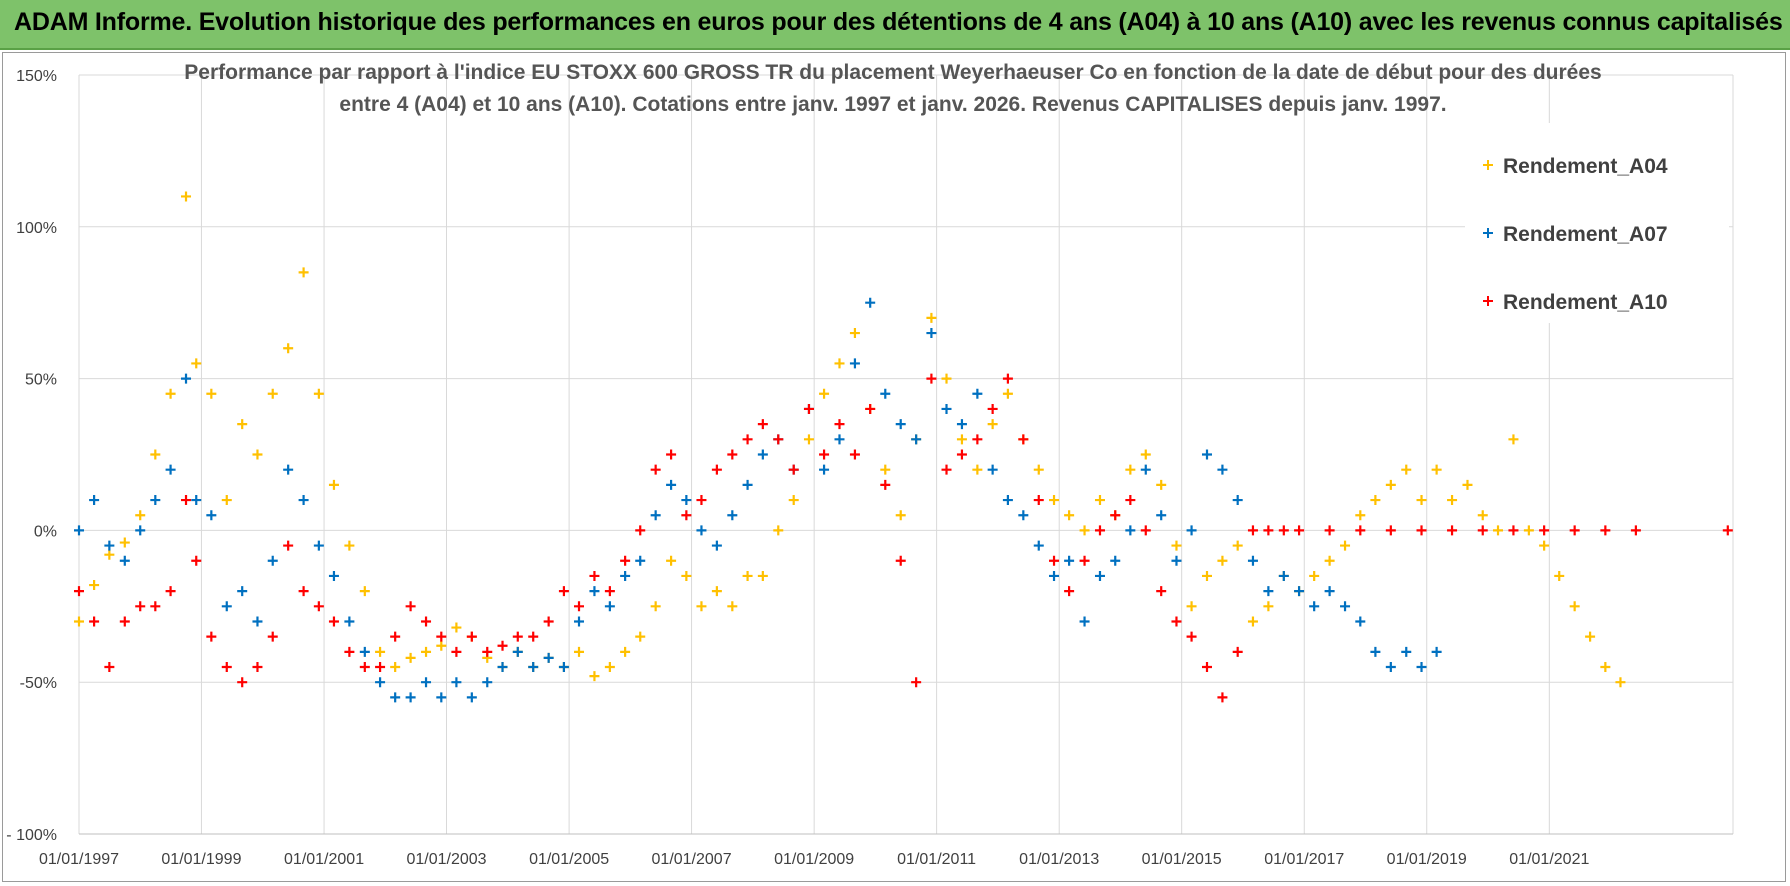  What do you see at coordinates (446, 859) in the screenshot?
I see `x-tick-label: 01/01/2003` at bounding box center [446, 859].